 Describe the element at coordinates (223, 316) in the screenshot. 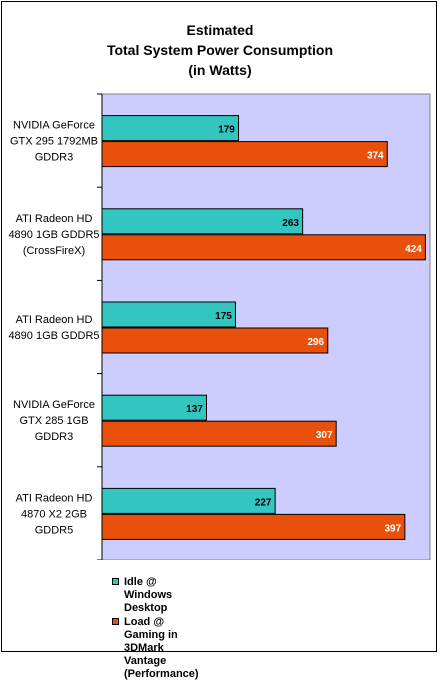

I see `data-label: 175` at that location.